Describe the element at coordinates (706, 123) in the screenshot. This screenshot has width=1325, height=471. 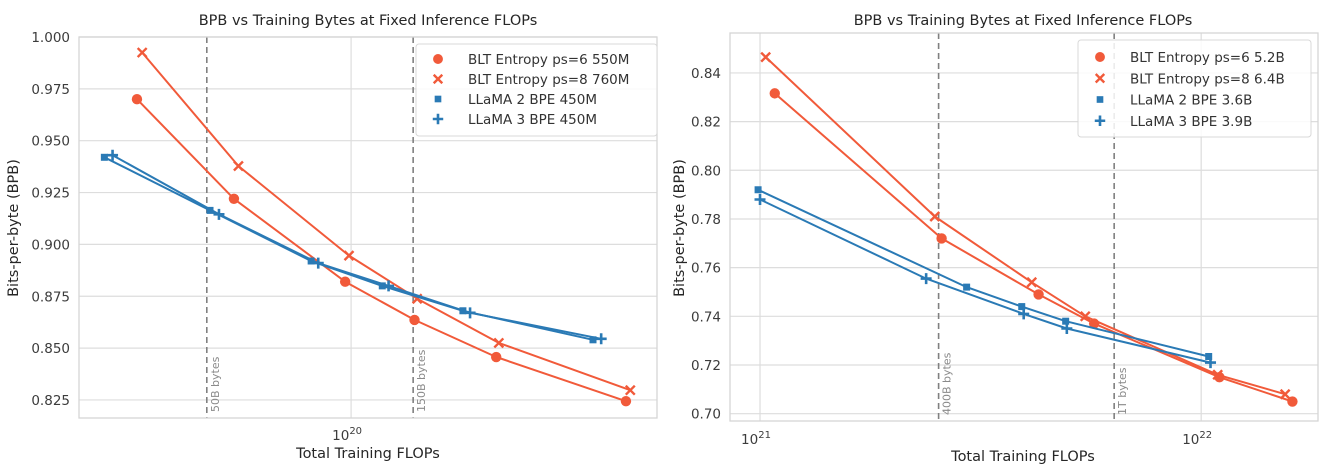
I see `y-tick-label: 0.82` at that location.